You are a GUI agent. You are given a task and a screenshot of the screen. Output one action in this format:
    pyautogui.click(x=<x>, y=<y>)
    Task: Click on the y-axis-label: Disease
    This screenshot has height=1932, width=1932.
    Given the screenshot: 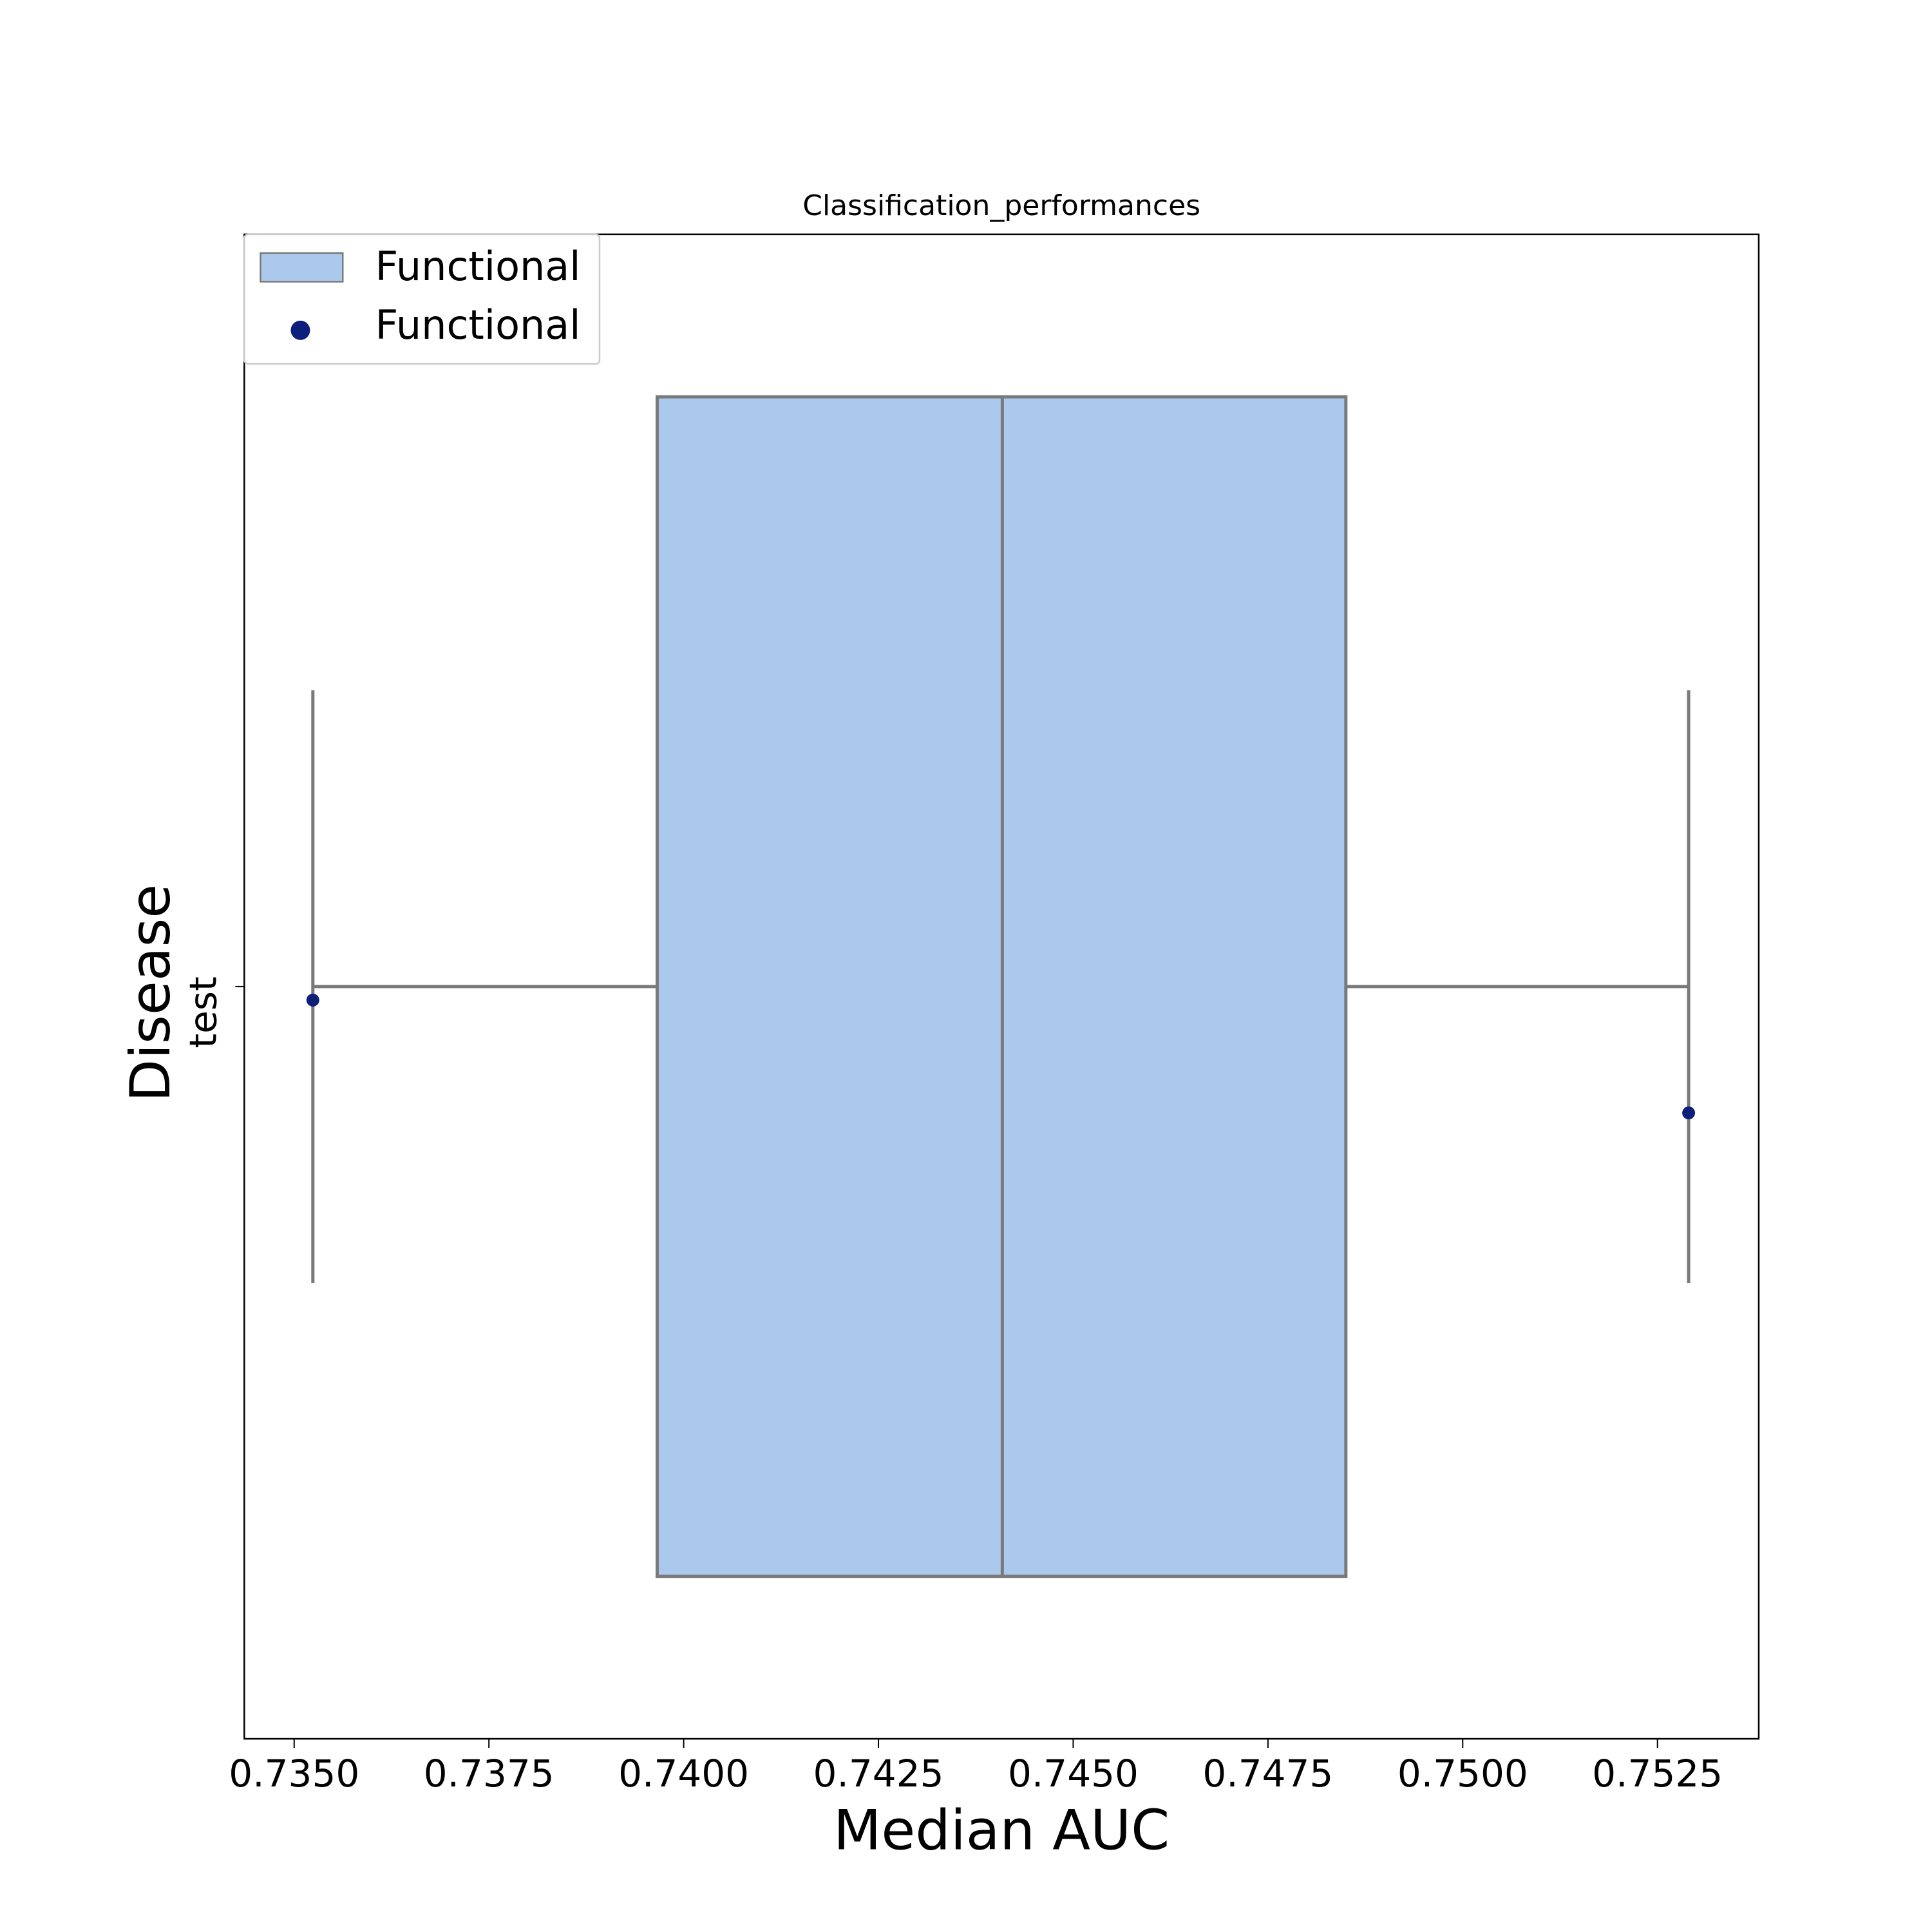 What is the action you would take?
    pyautogui.click(x=151, y=993)
    